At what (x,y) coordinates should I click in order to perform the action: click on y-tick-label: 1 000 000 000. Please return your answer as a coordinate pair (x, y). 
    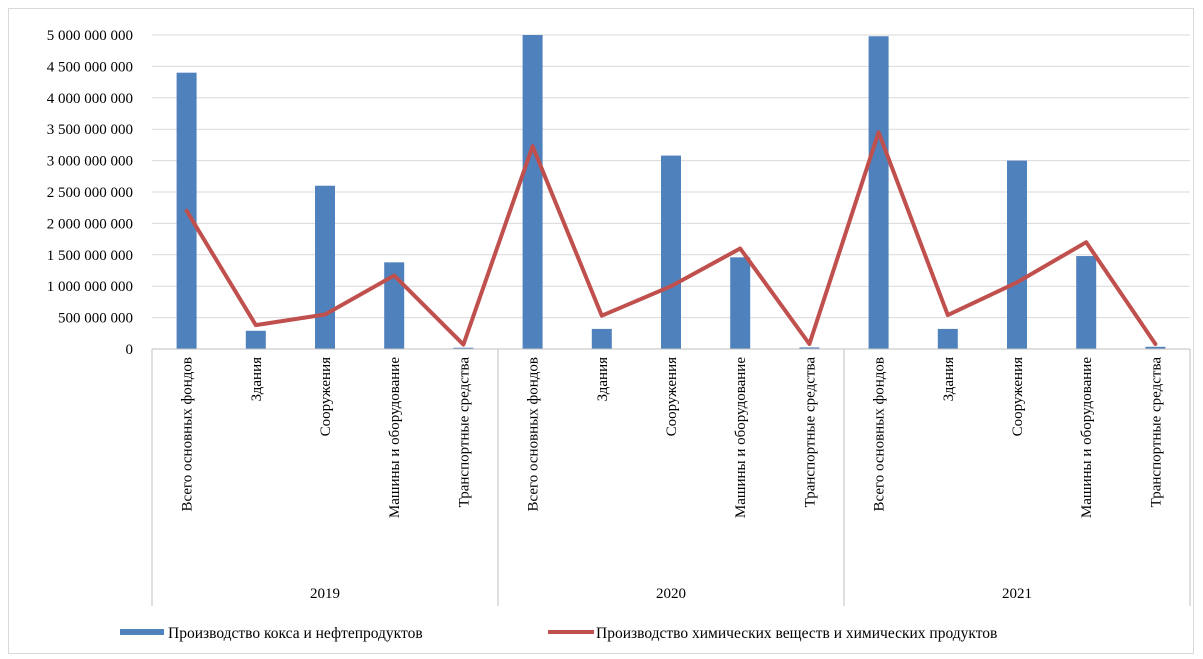
    Looking at the image, I should click on (90, 287).